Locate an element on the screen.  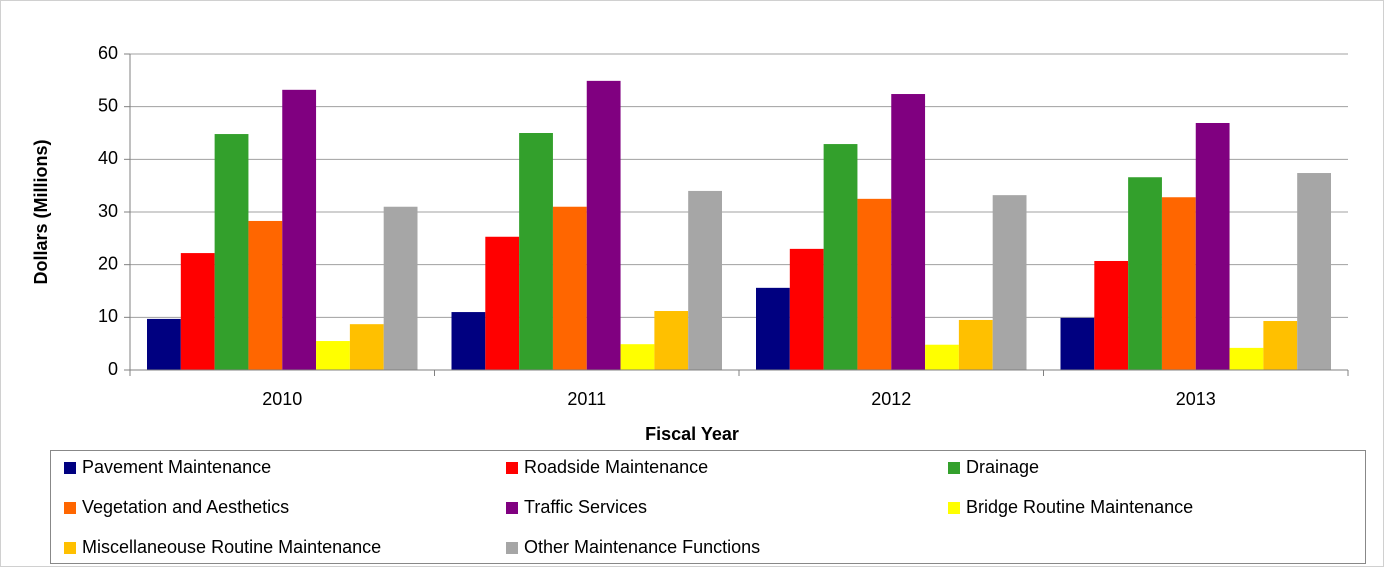
legend-label: Bridge Routine Maintenance is located at coordinates (1079, 507).